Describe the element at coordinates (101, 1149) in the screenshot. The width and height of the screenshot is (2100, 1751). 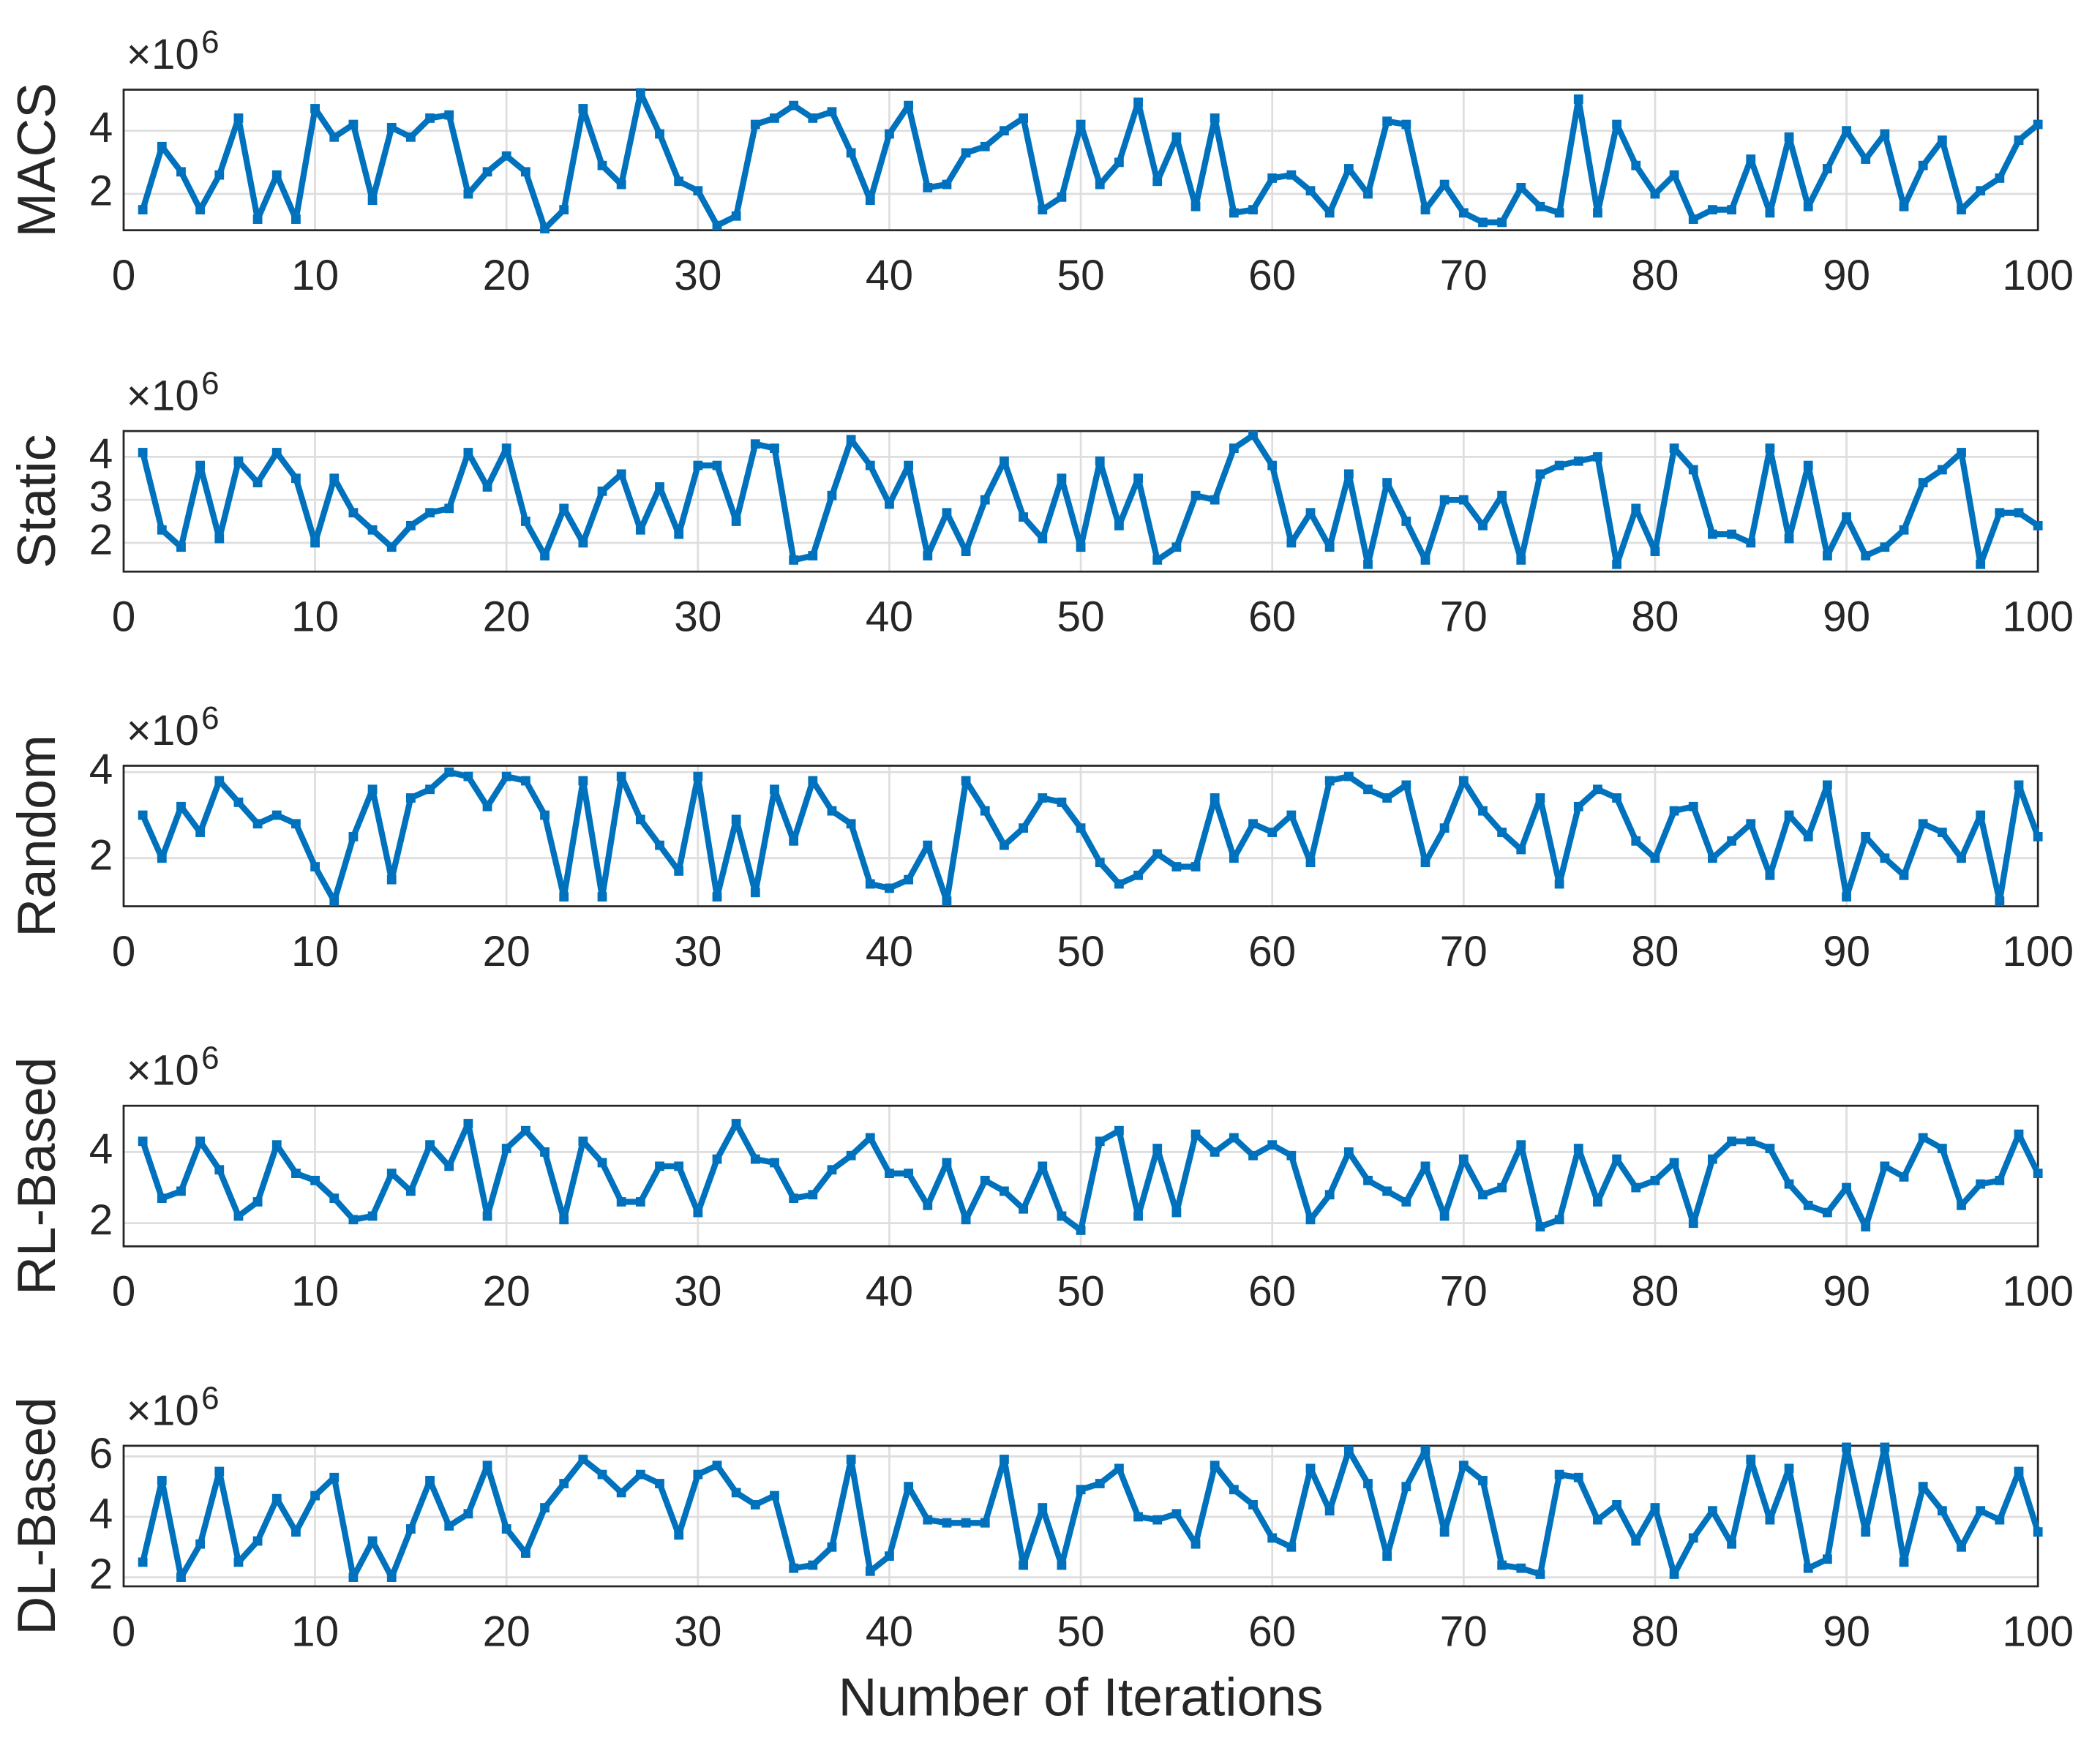
I see `y-tick-label: 4` at that location.